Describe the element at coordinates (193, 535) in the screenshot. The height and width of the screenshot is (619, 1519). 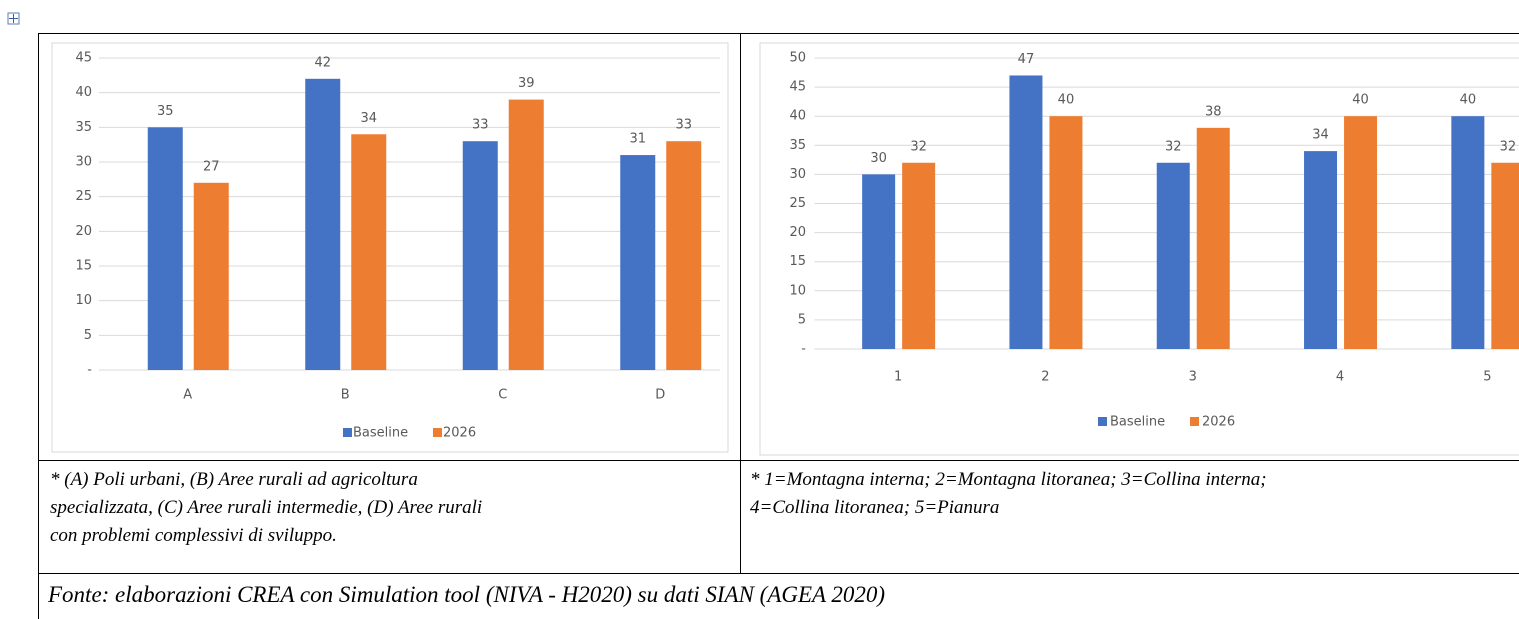
I see `caption-line: con problemi complessivi di sviluppo.` at that location.